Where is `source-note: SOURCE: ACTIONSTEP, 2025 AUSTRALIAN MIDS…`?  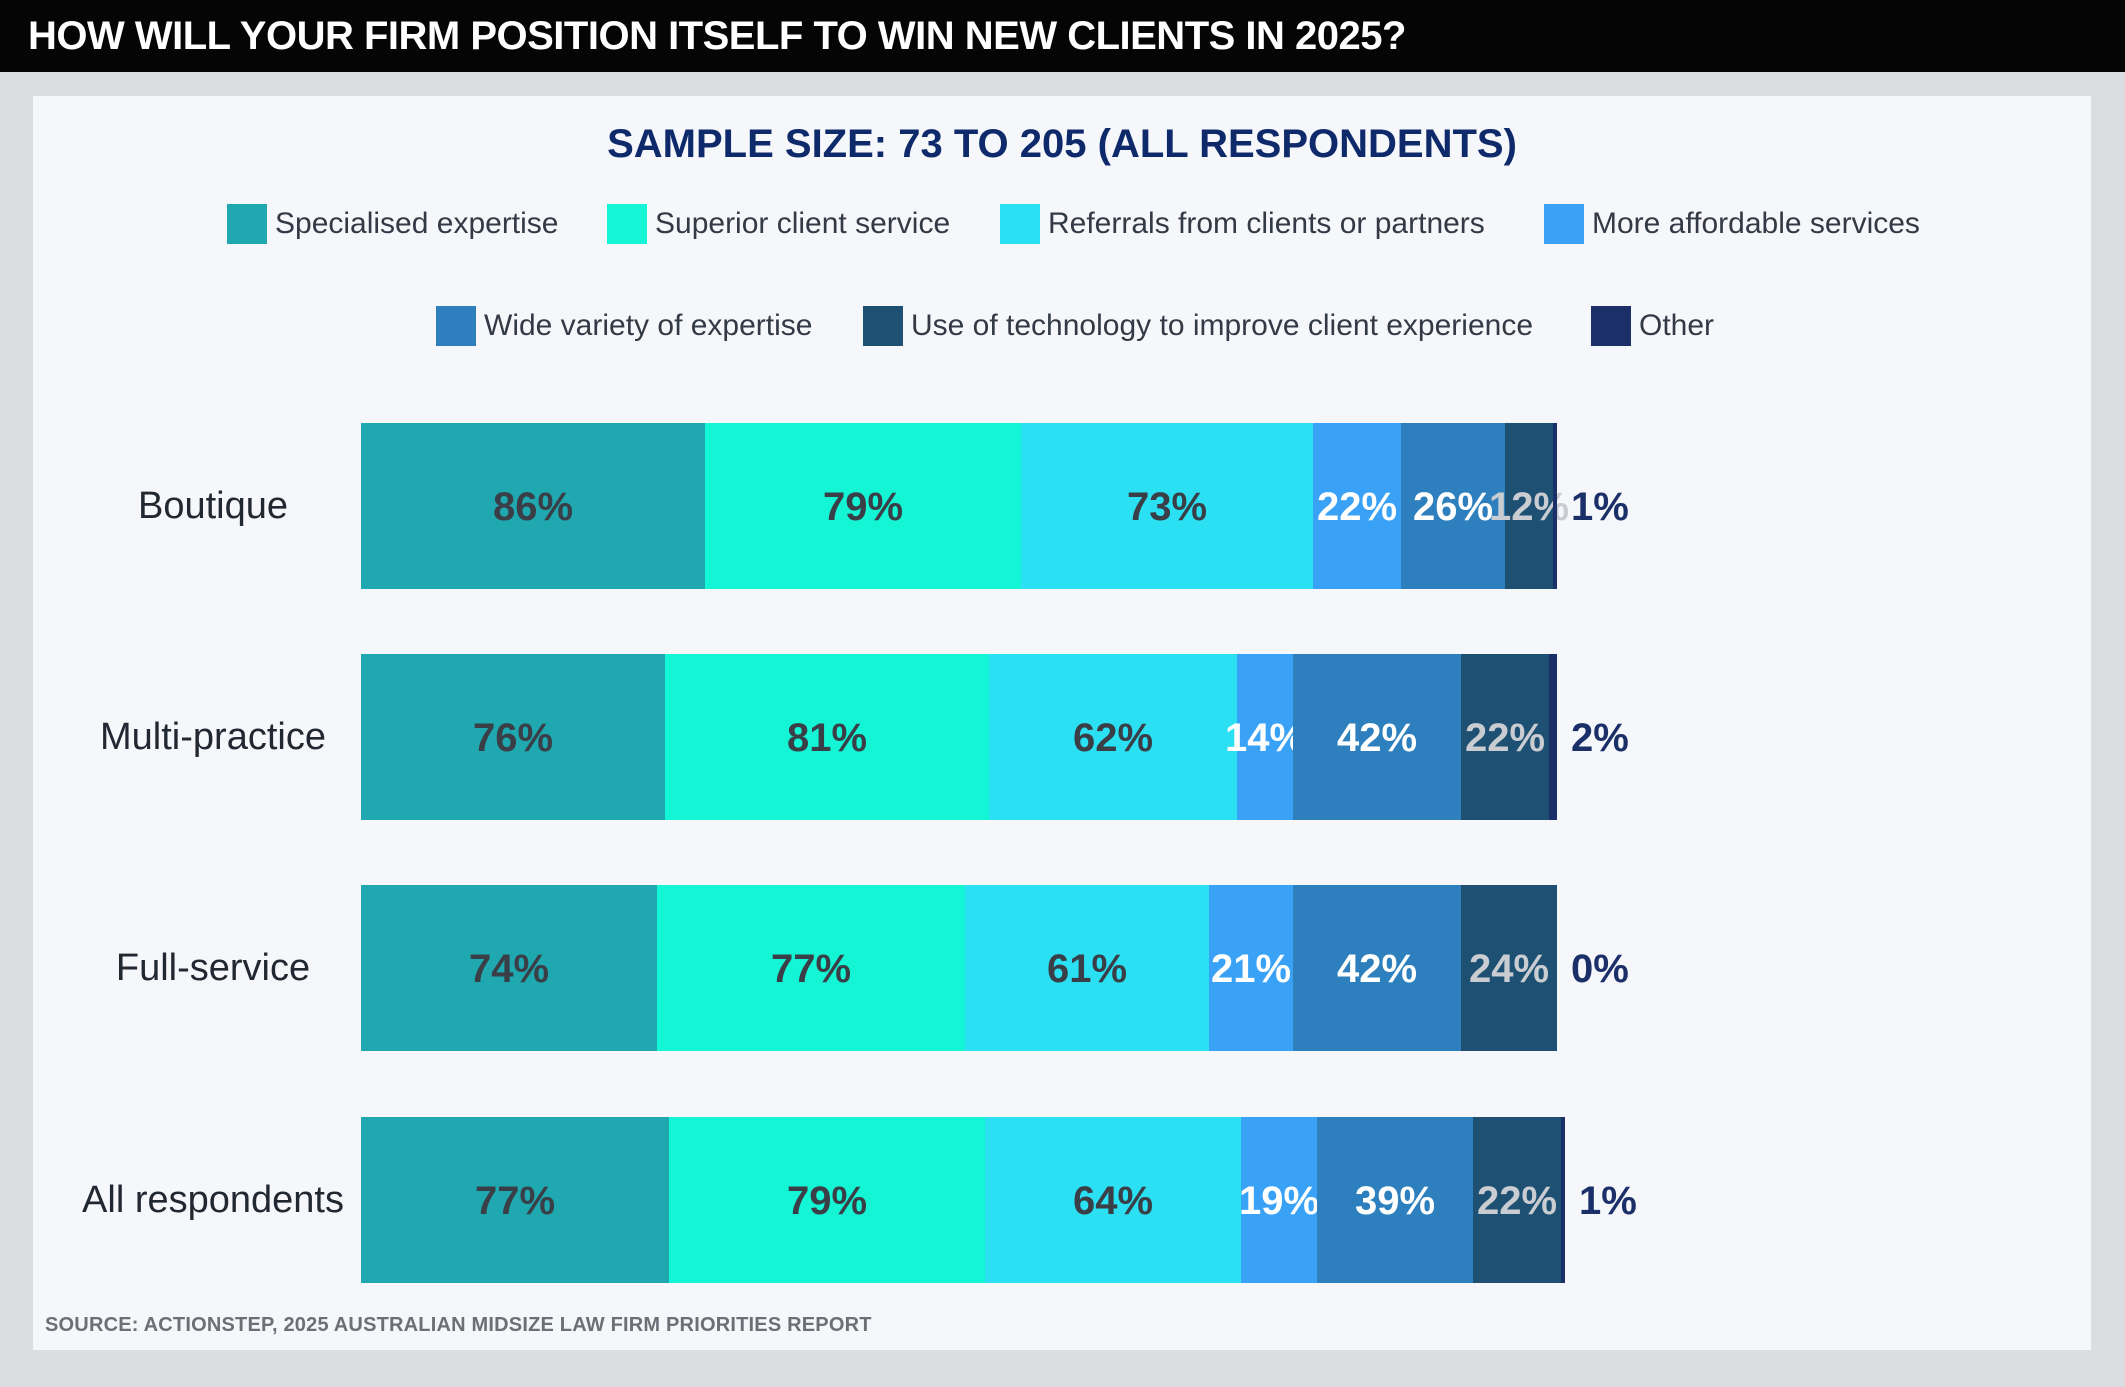
source-note: SOURCE: ACTIONSTEP, 2025 AUSTRALIAN MIDS… is located at coordinates (458, 1325).